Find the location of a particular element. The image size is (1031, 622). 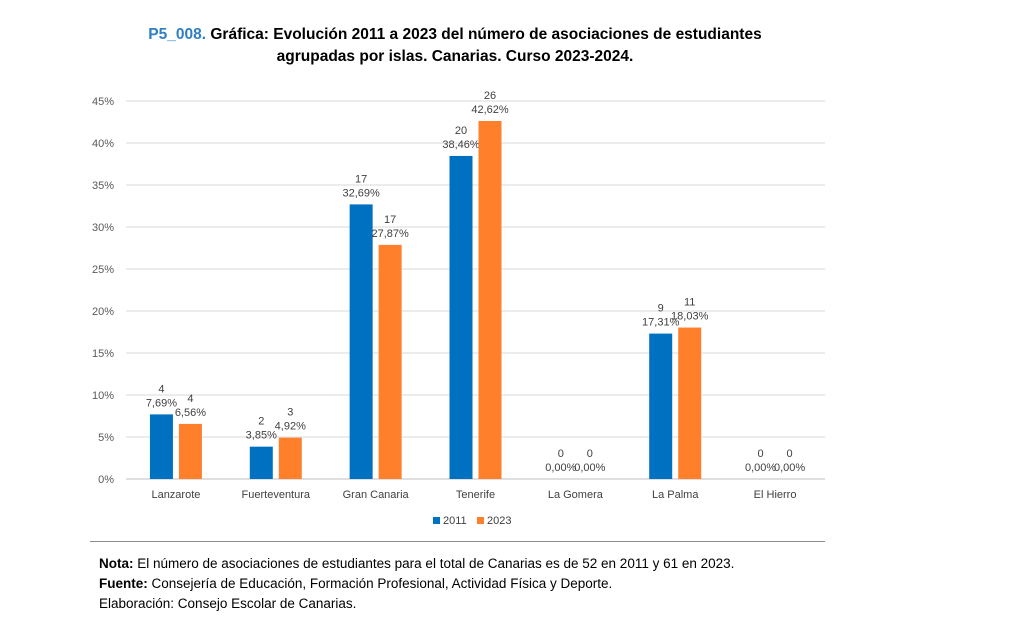

legend-label: 2023 is located at coordinates (499, 521).